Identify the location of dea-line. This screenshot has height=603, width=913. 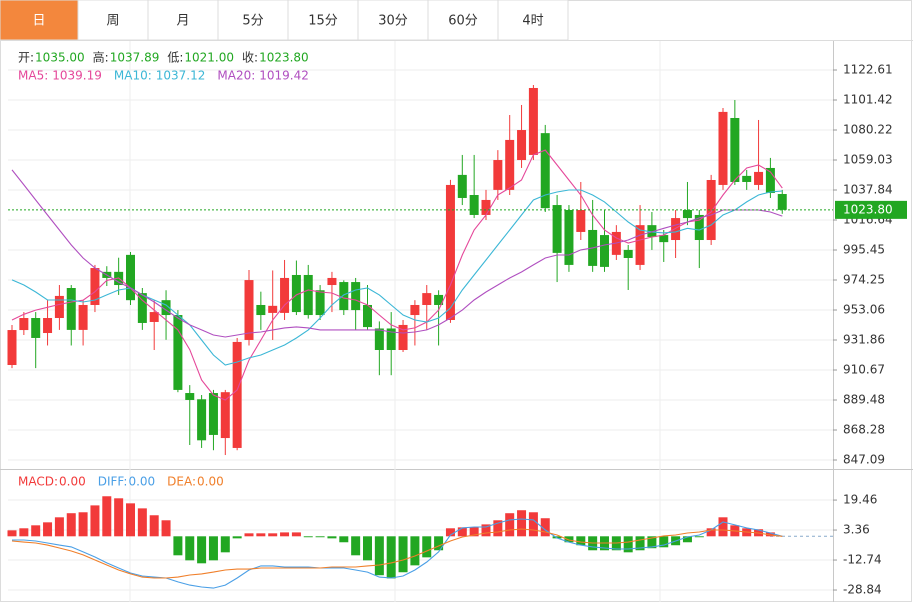
(397, 553).